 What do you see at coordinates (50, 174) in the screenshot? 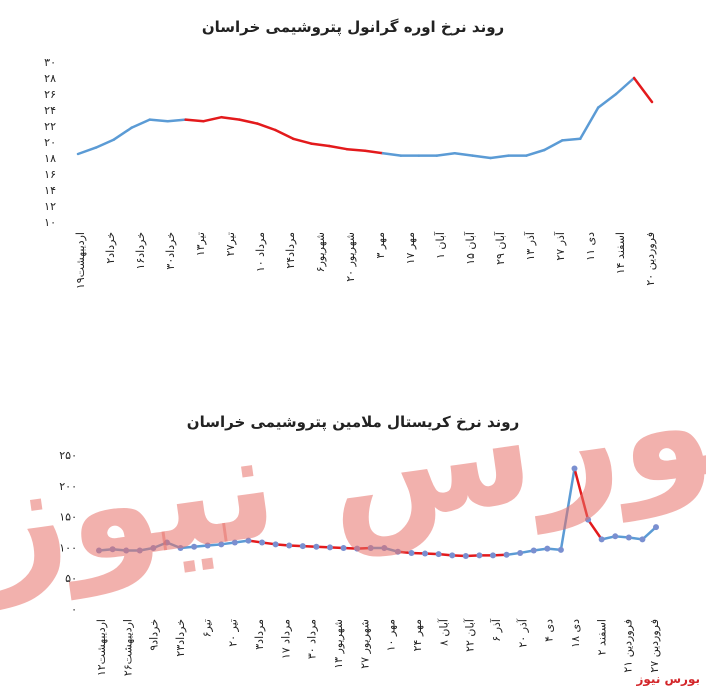
I see `y-tick-label: ۱۶` at bounding box center [50, 174].